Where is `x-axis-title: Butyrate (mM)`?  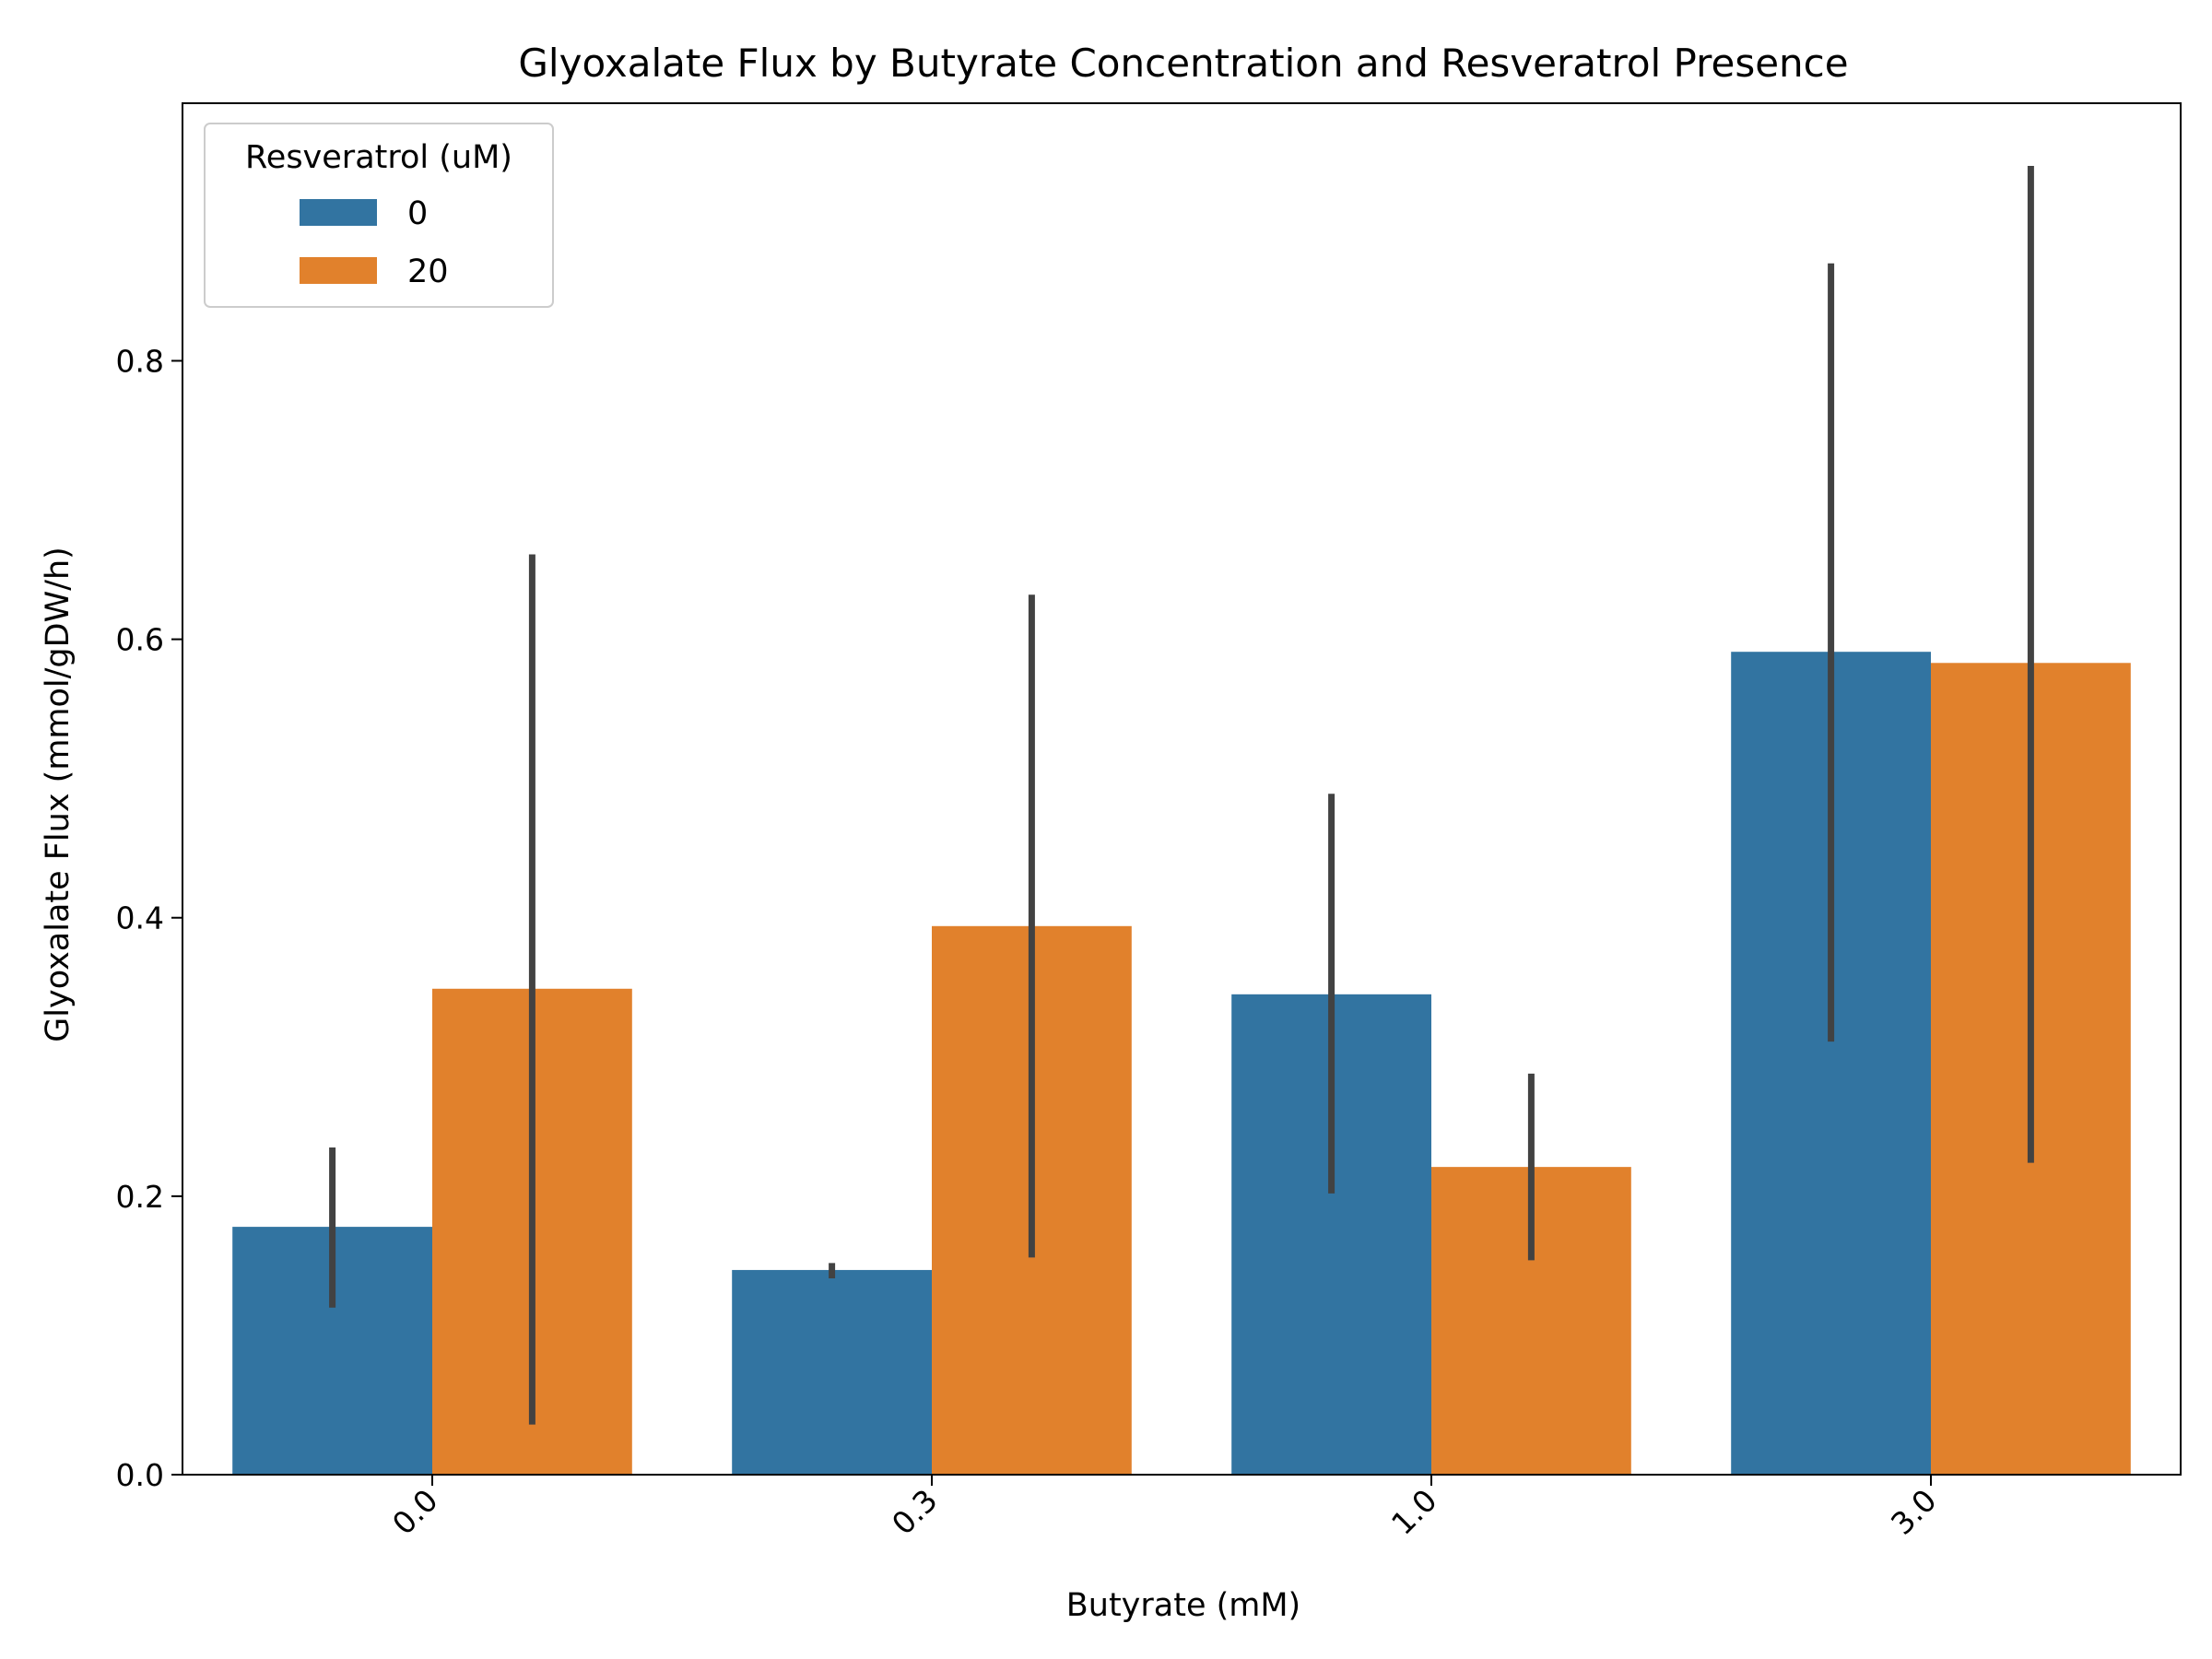 x-axis-title: Butyrate (mM) is located at coordinates (1183, 1605).